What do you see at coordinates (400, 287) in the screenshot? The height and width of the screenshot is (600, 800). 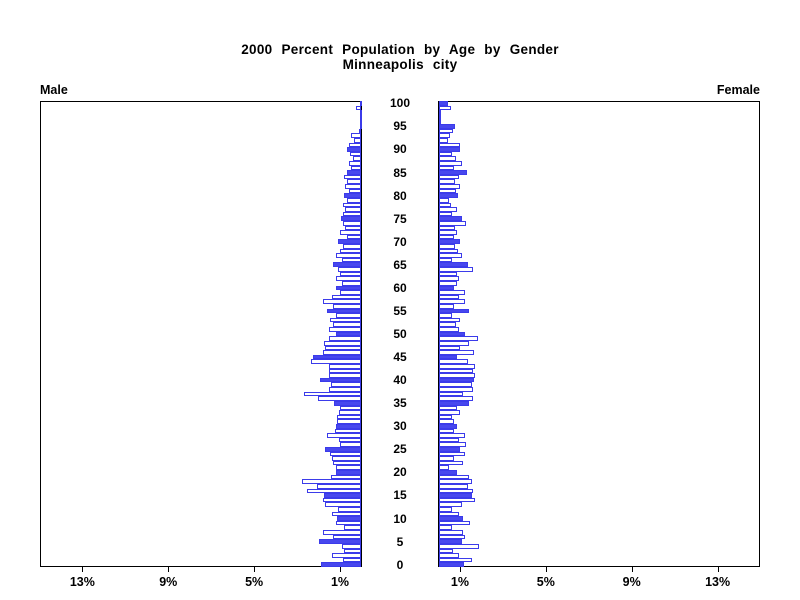 I see `age-tick-label-60: 60` at bounding box center [400, 287].